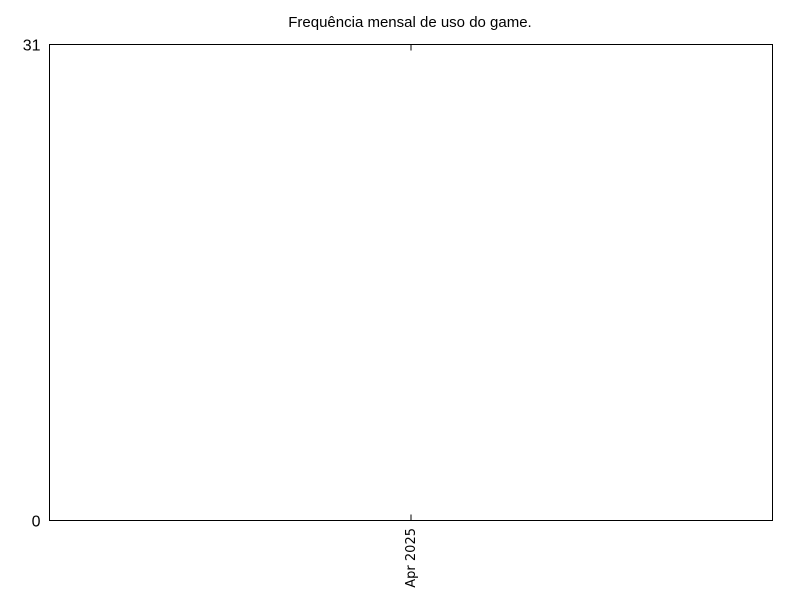 The image size is (800, 600). I want to click on x-axis-ticks: Apr 2025, so click(411, 316).